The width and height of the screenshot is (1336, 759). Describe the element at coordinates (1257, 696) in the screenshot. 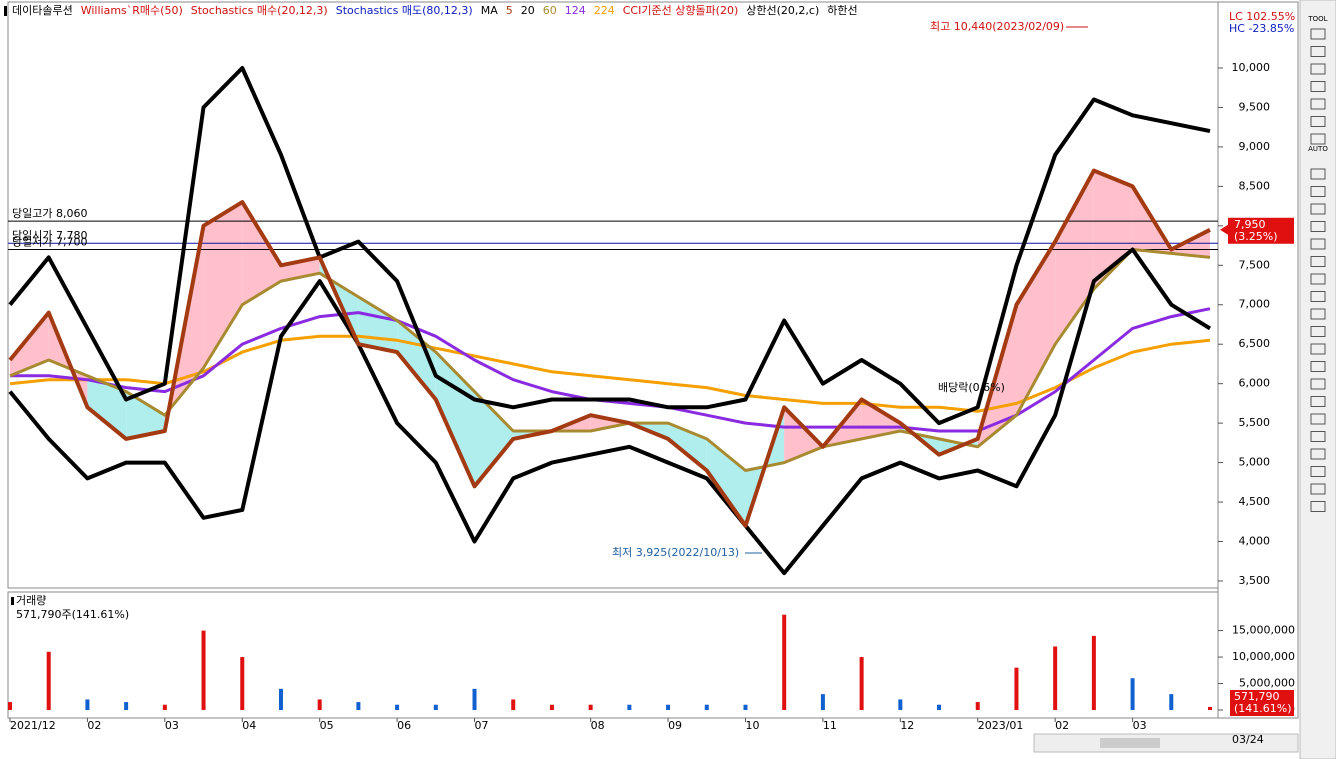

I see `volume-last: 571,790` at that location.